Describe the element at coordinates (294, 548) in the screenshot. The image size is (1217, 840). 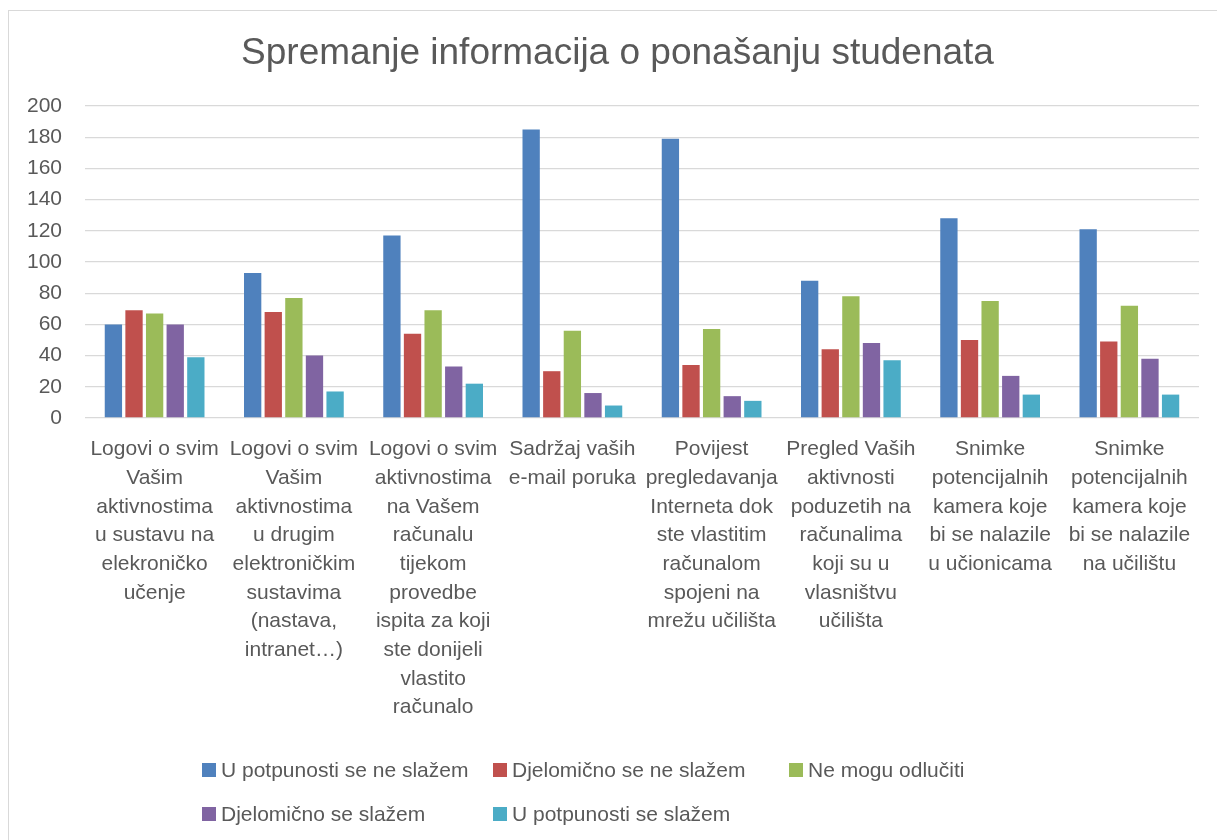
I see `x-tick-label: Logovi o svim Vašim aktivnostima u drugim elektroničkim sustavima (nastava, intranet…)` at that location.